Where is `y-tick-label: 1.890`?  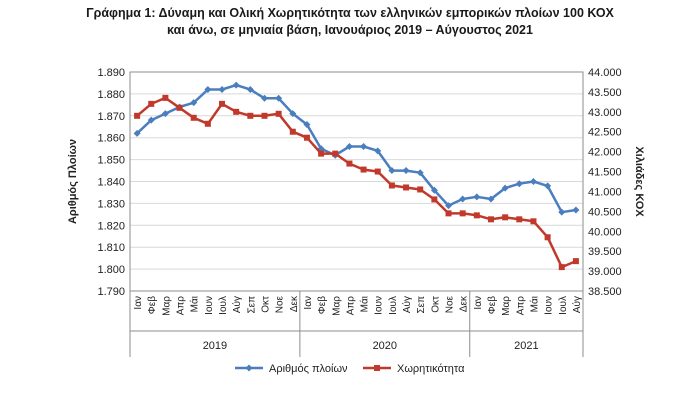 y-tick-label: 1.890 is located at coordinates (111, 73).